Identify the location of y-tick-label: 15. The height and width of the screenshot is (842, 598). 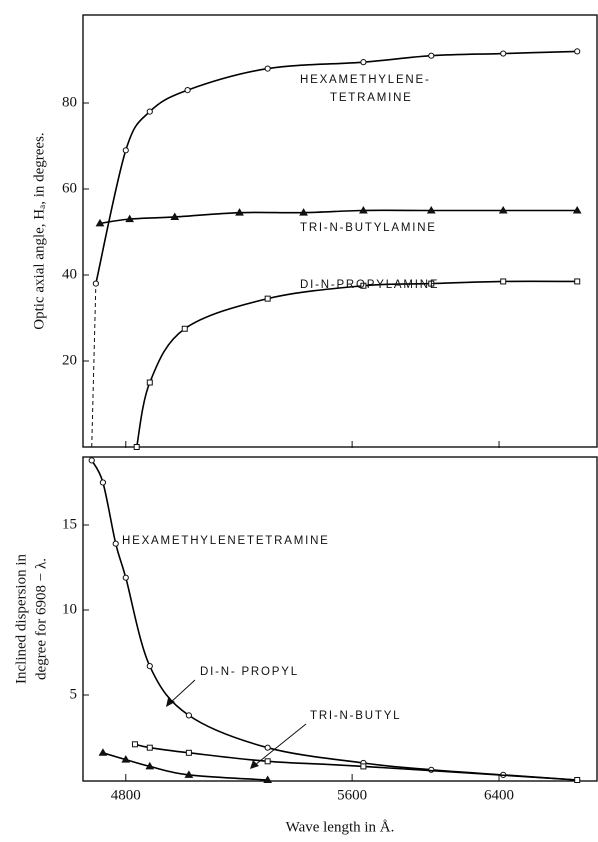
(69, 524).